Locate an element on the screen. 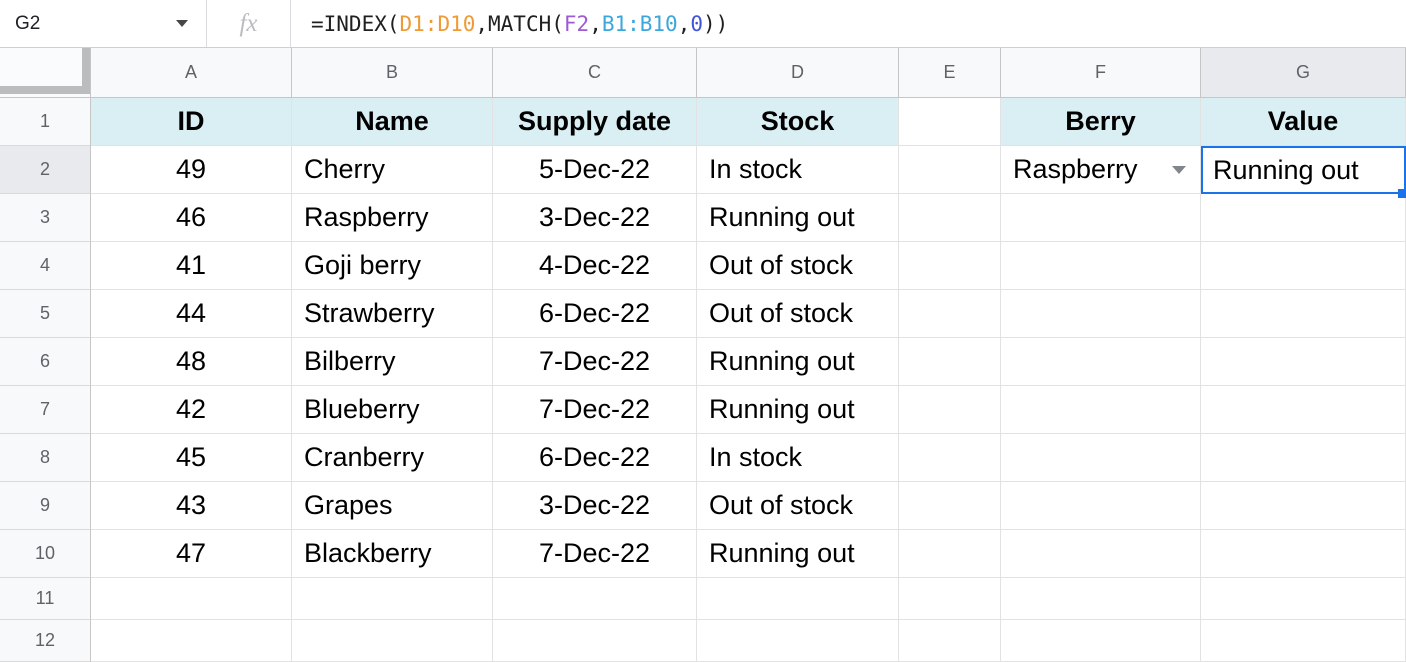 The height and width of the screenshot is (662, 1406). row-header-12: 12 is located at coordinates (45, 641).